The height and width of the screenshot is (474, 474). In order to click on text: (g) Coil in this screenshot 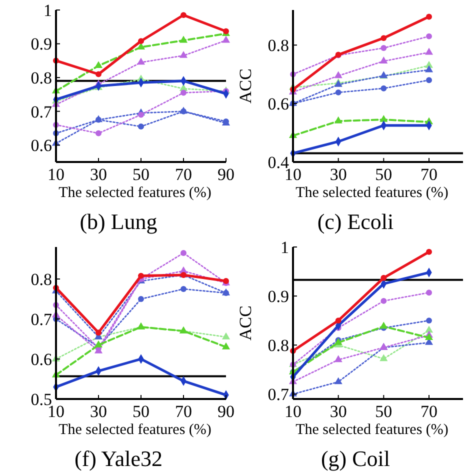, I will do `click(355, 458)`.